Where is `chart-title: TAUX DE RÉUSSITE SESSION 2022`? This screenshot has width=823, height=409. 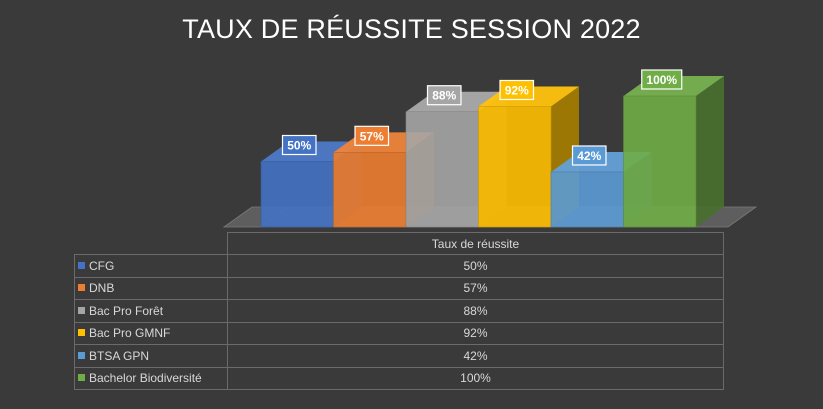 chart-title: TAUX DE RÉUSSITE SESSION 2022 is located at coordinates (411, 29).